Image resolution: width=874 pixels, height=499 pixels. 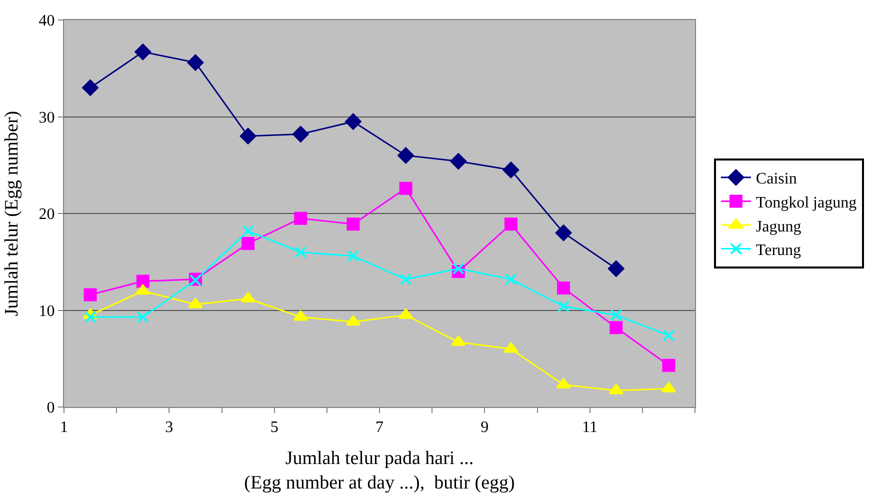 I want to click on x-tick-label: 9, so click(x=484, y=427).